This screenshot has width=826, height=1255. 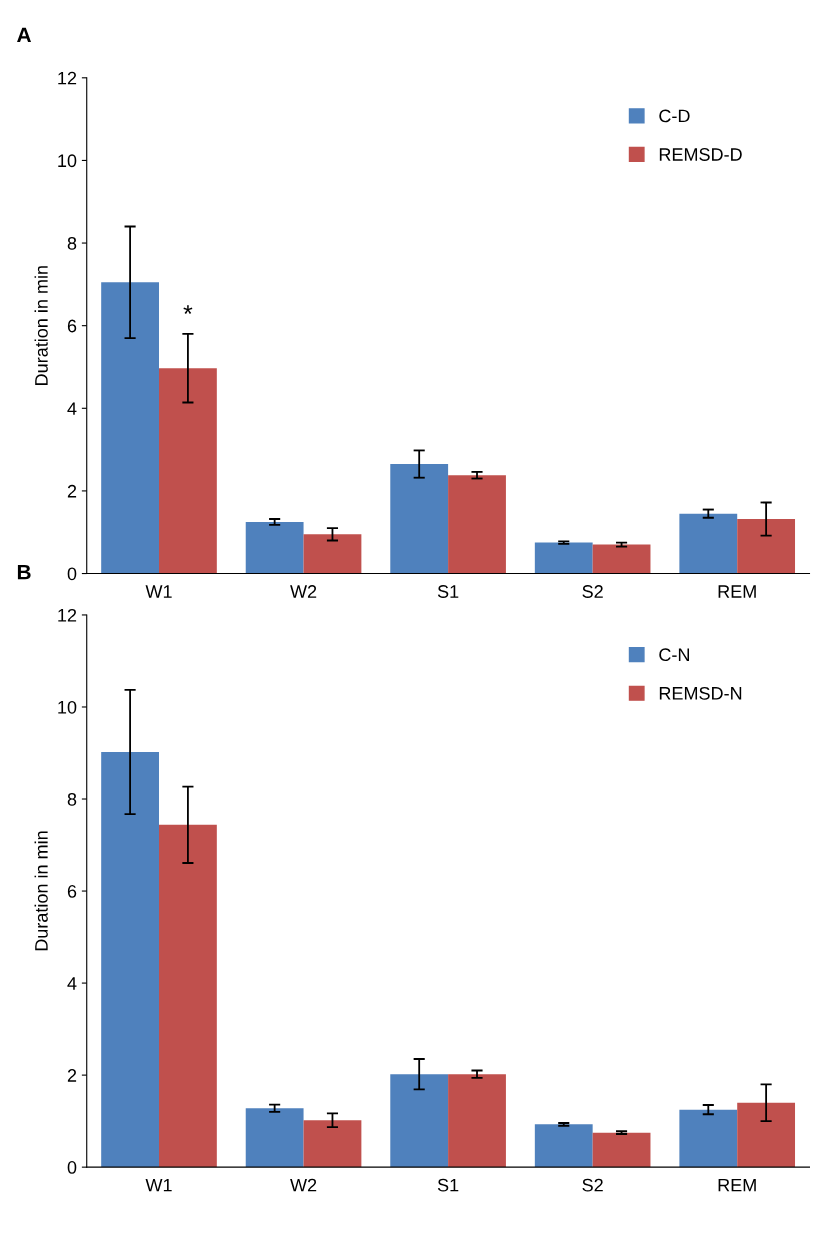 I want to click on legend-label: REMSD-D, so click(x=700, y=154).